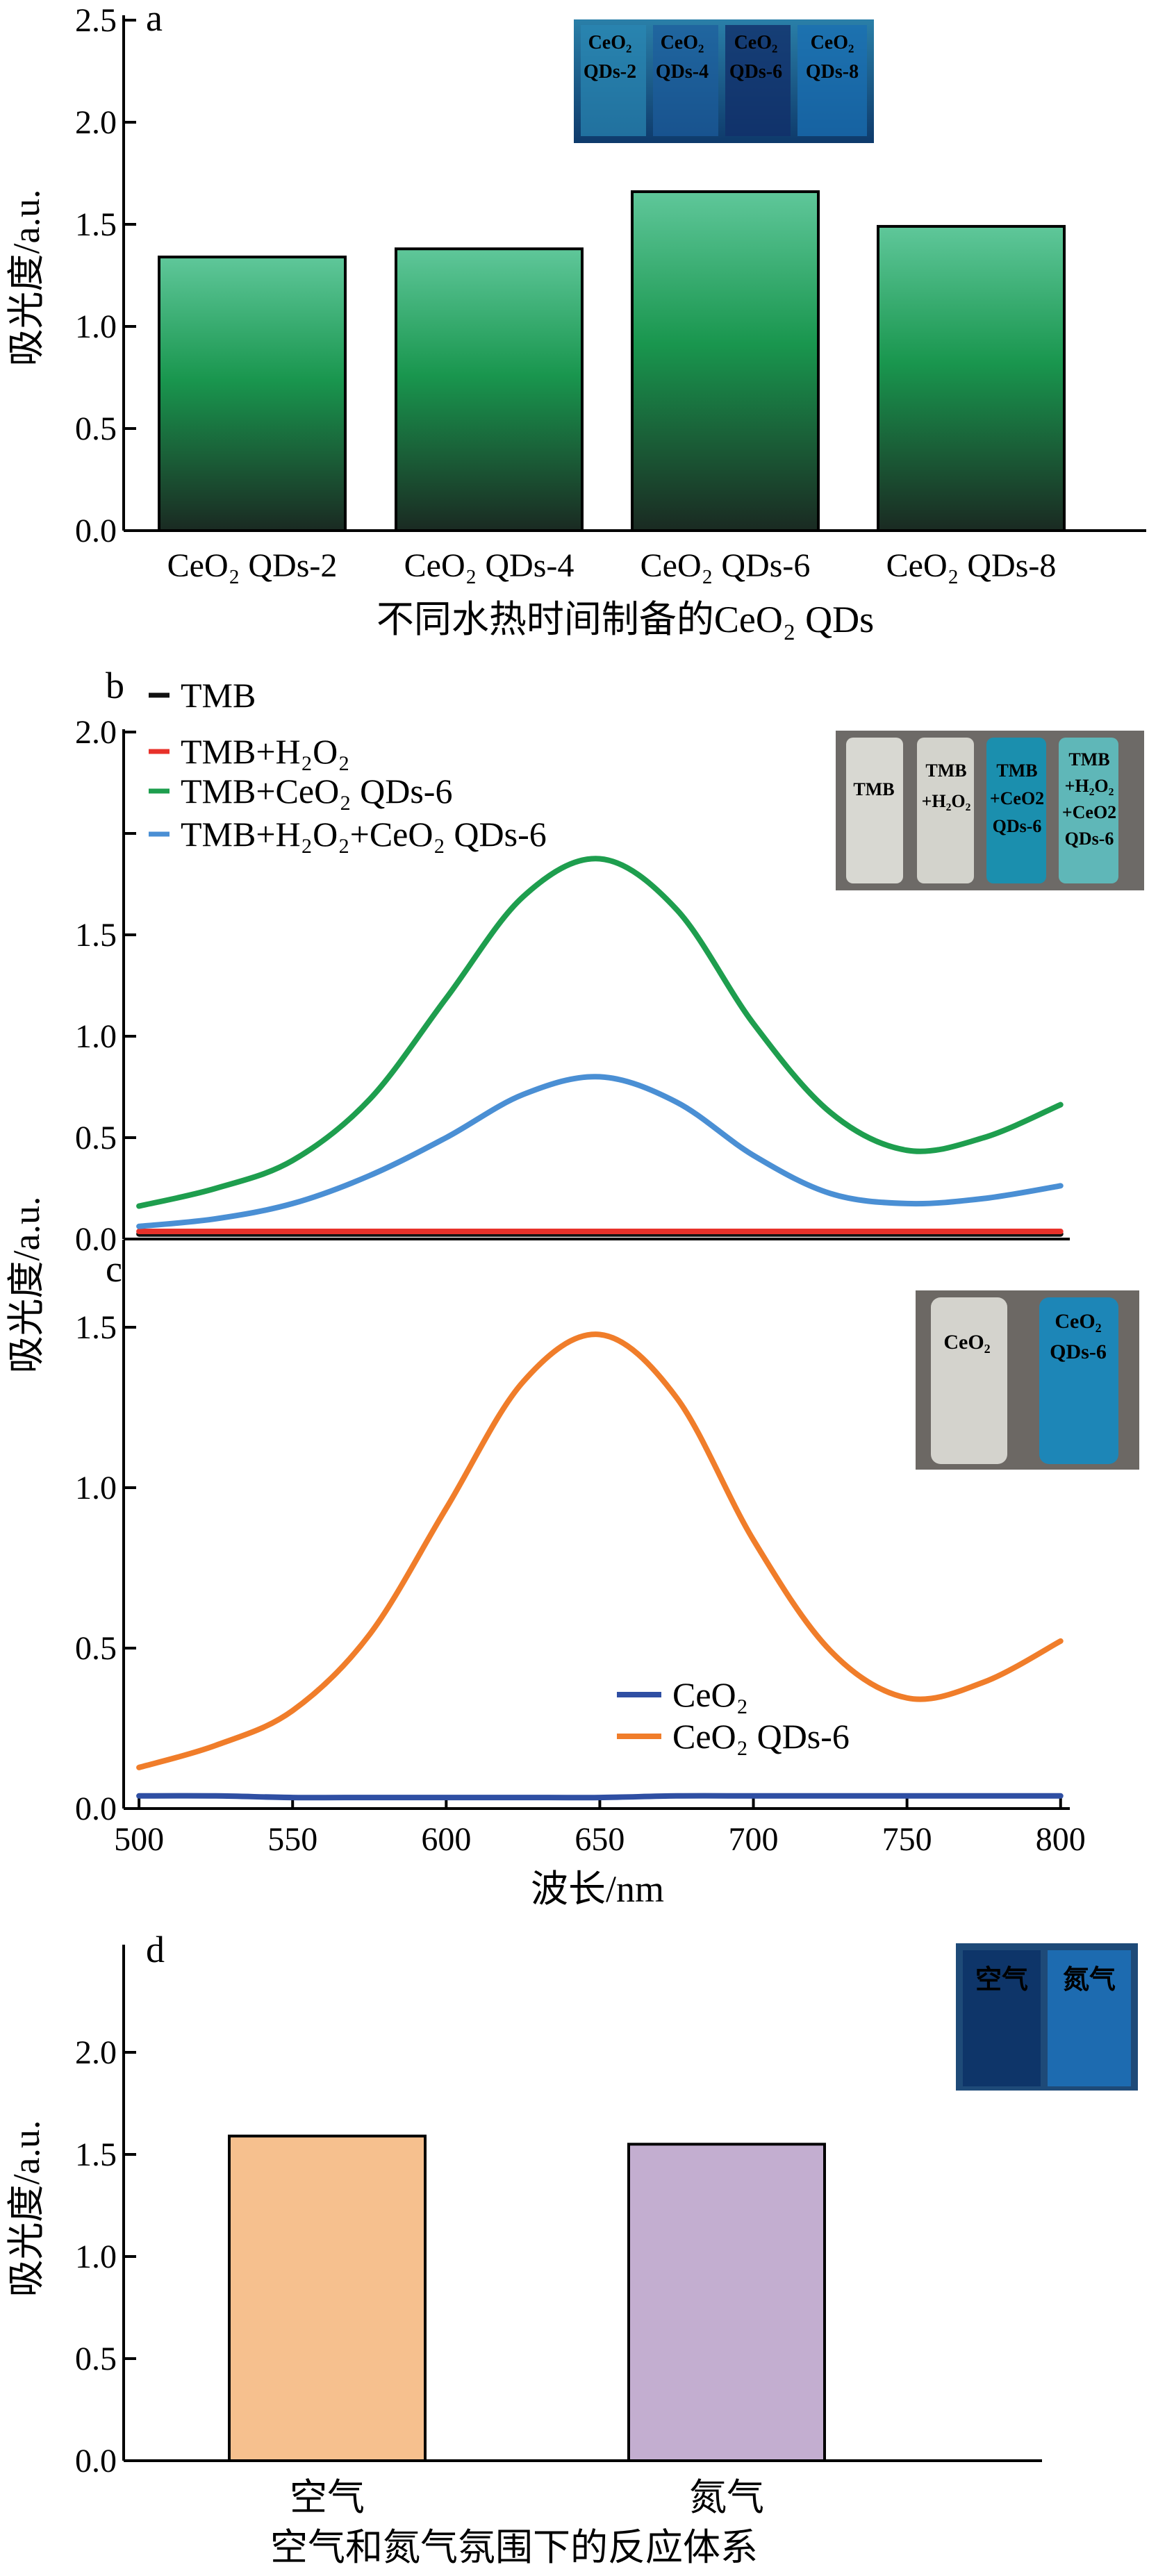  What do you see at coordinates (96, 20) in the screenshot?
I see `panel-a-ytick: 2.5` at bounding box center [96, 20].